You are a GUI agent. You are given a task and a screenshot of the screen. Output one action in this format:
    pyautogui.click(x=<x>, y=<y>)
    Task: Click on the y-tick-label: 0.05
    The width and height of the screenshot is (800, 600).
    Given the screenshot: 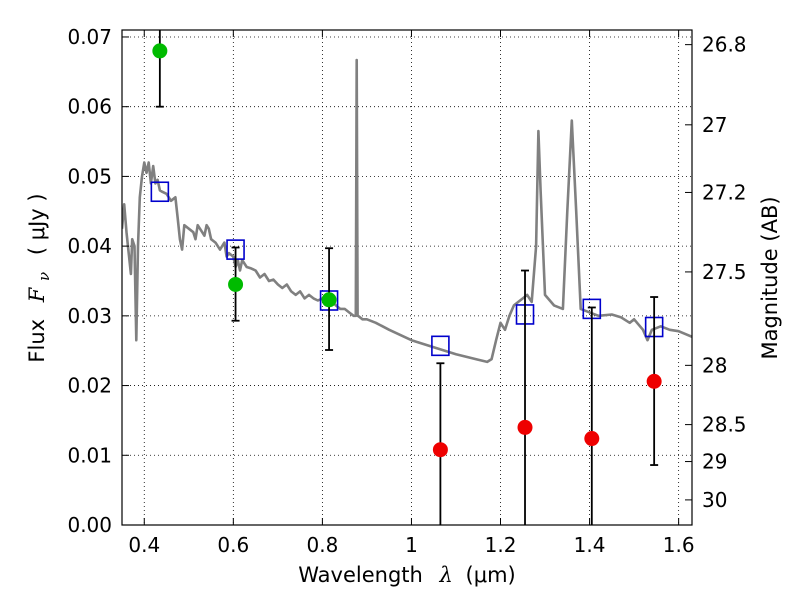 What is the action you would take?
    pyautogui.click(x=89, y=176)
    